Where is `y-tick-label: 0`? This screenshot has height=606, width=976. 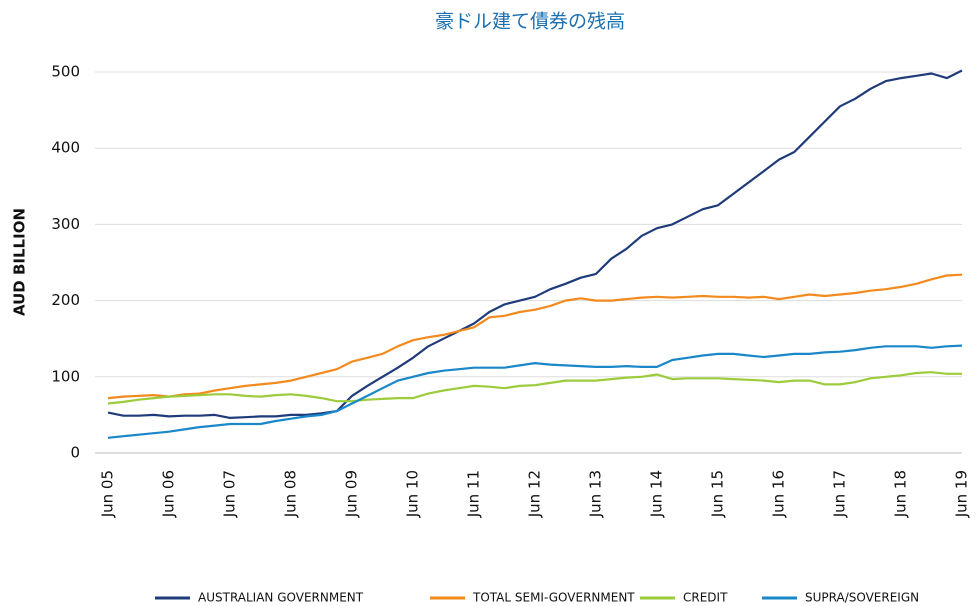 y-tick-label: 0 is located at coordinates (75, 453).